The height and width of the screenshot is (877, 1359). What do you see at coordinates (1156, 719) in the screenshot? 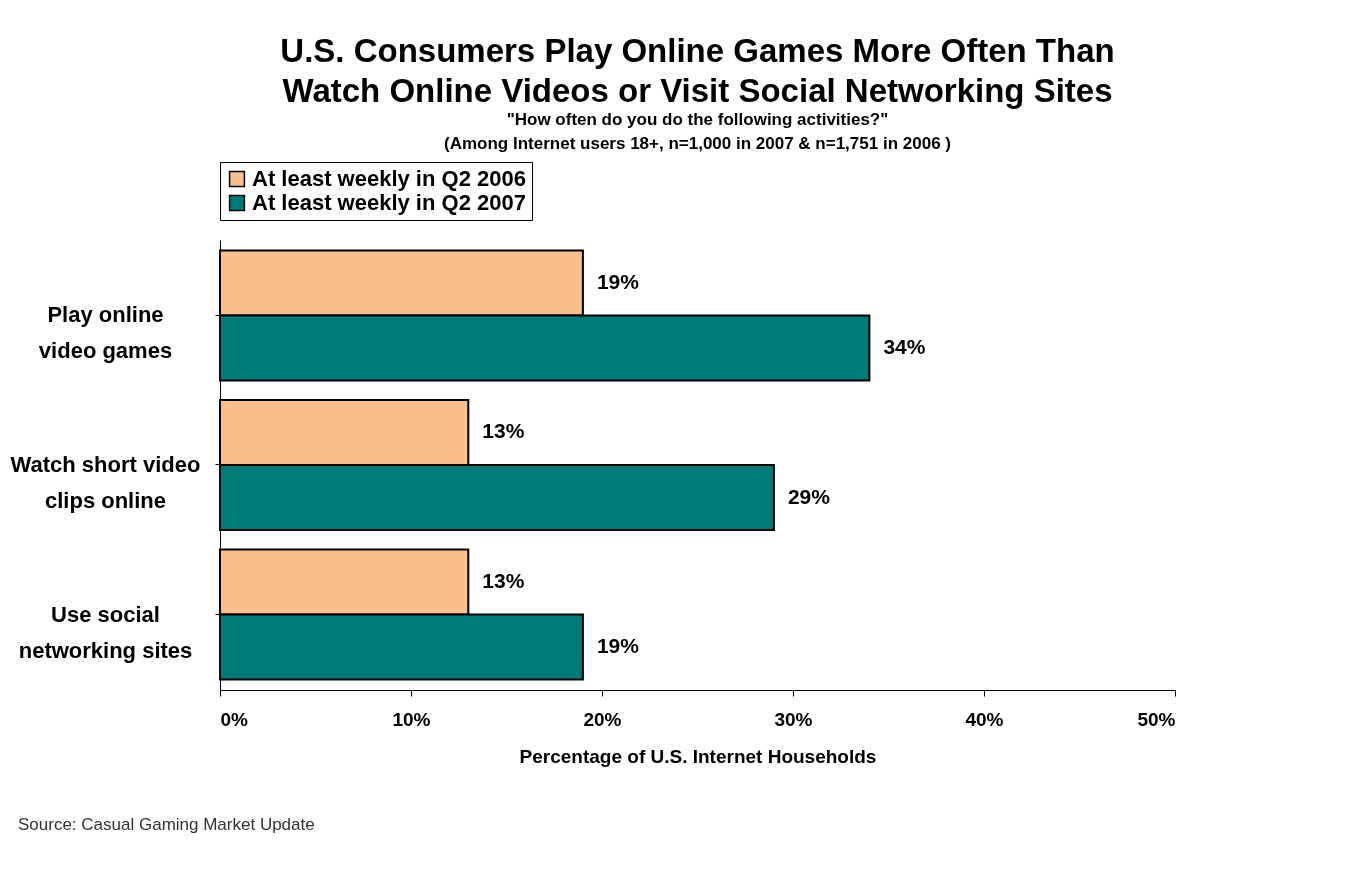
I see `x-tick-label: 50%` at bounding box center [1156, 719].